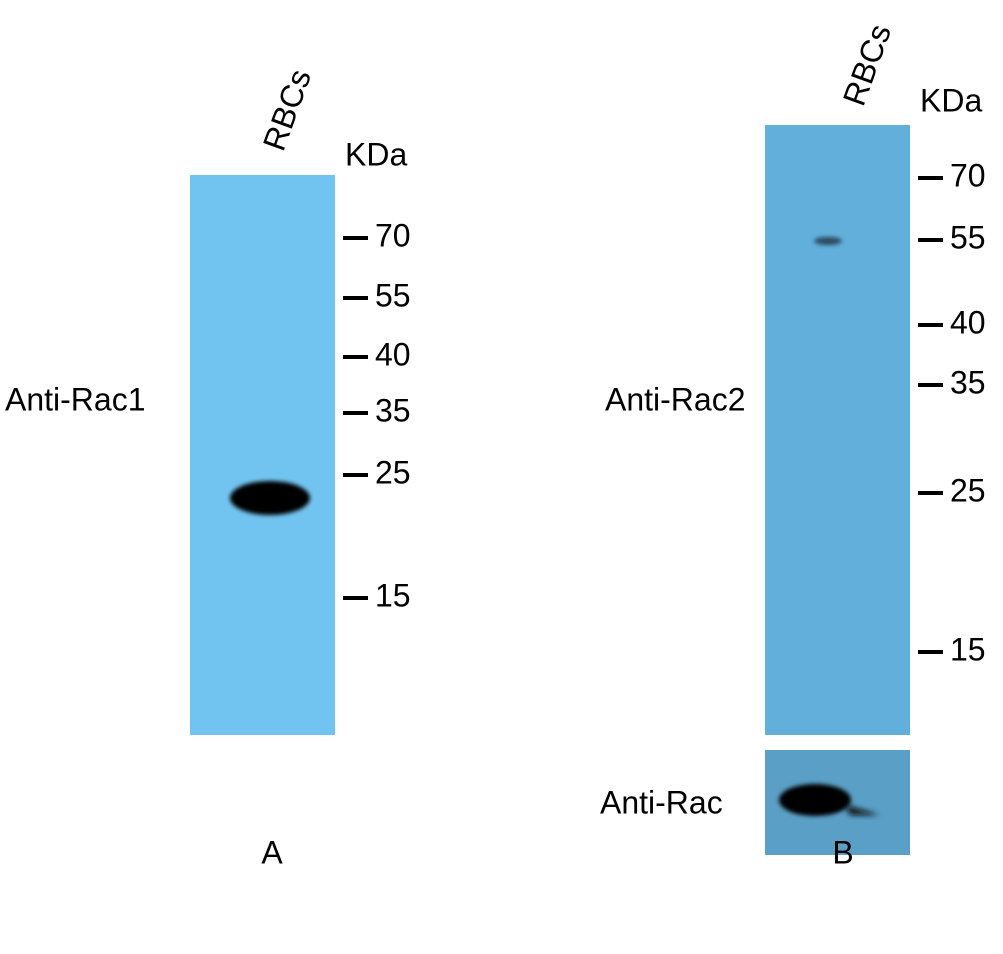 The width and height of the screenshot is (1003, 954). What do you see at coordinates (262, 455) in the screenshot?
I see `blot-a` at bounding box center [262, 455].